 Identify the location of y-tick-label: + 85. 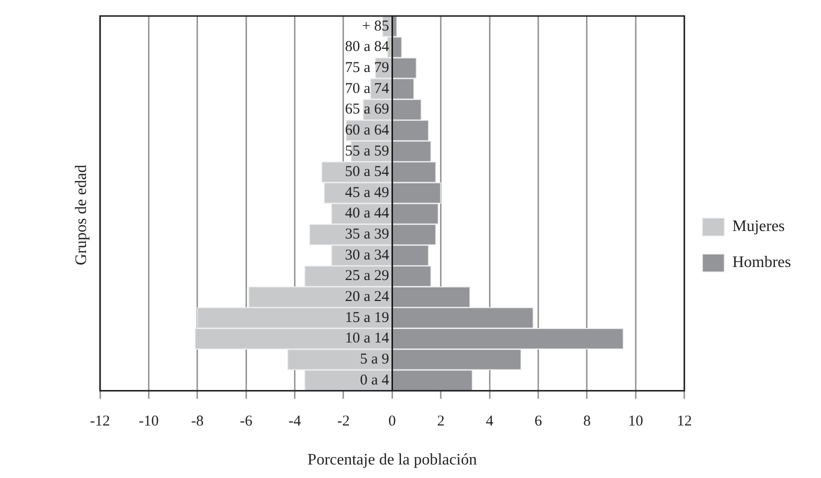
(376, 26).